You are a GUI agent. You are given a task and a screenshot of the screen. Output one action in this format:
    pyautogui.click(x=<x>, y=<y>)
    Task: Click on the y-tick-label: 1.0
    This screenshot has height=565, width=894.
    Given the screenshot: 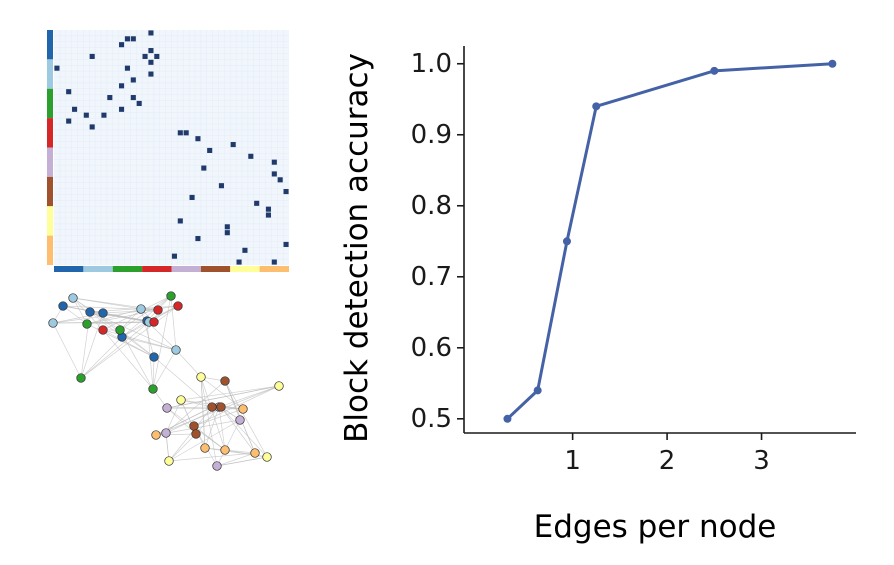 What is the action you would take?
    pyautogui.click(x=431, y=64)
    